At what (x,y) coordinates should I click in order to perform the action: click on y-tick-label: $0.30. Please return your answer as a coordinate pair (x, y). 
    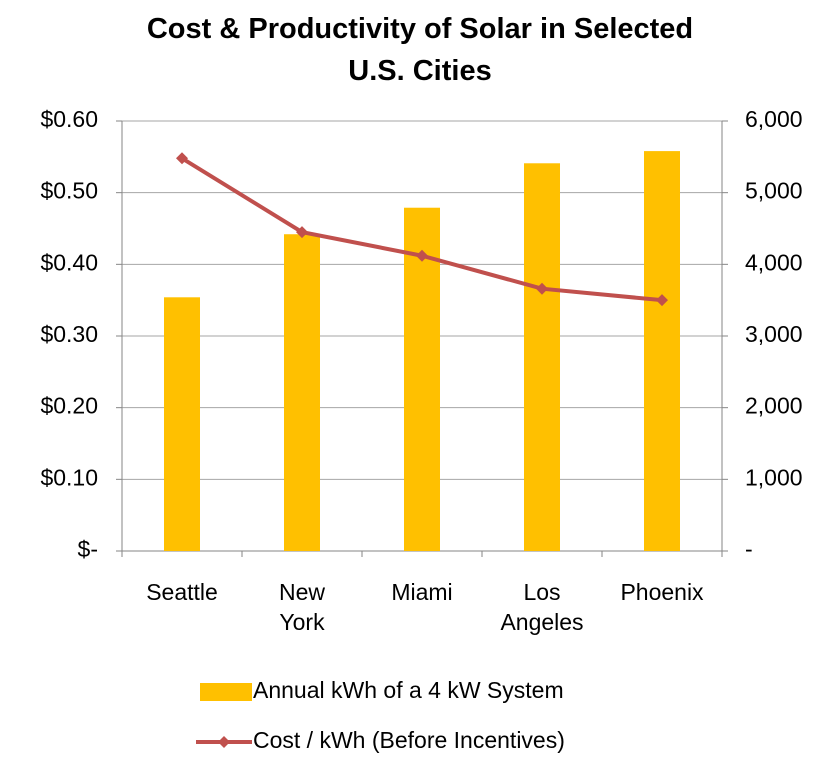
    Looking at the image, I should click on (69, 334).